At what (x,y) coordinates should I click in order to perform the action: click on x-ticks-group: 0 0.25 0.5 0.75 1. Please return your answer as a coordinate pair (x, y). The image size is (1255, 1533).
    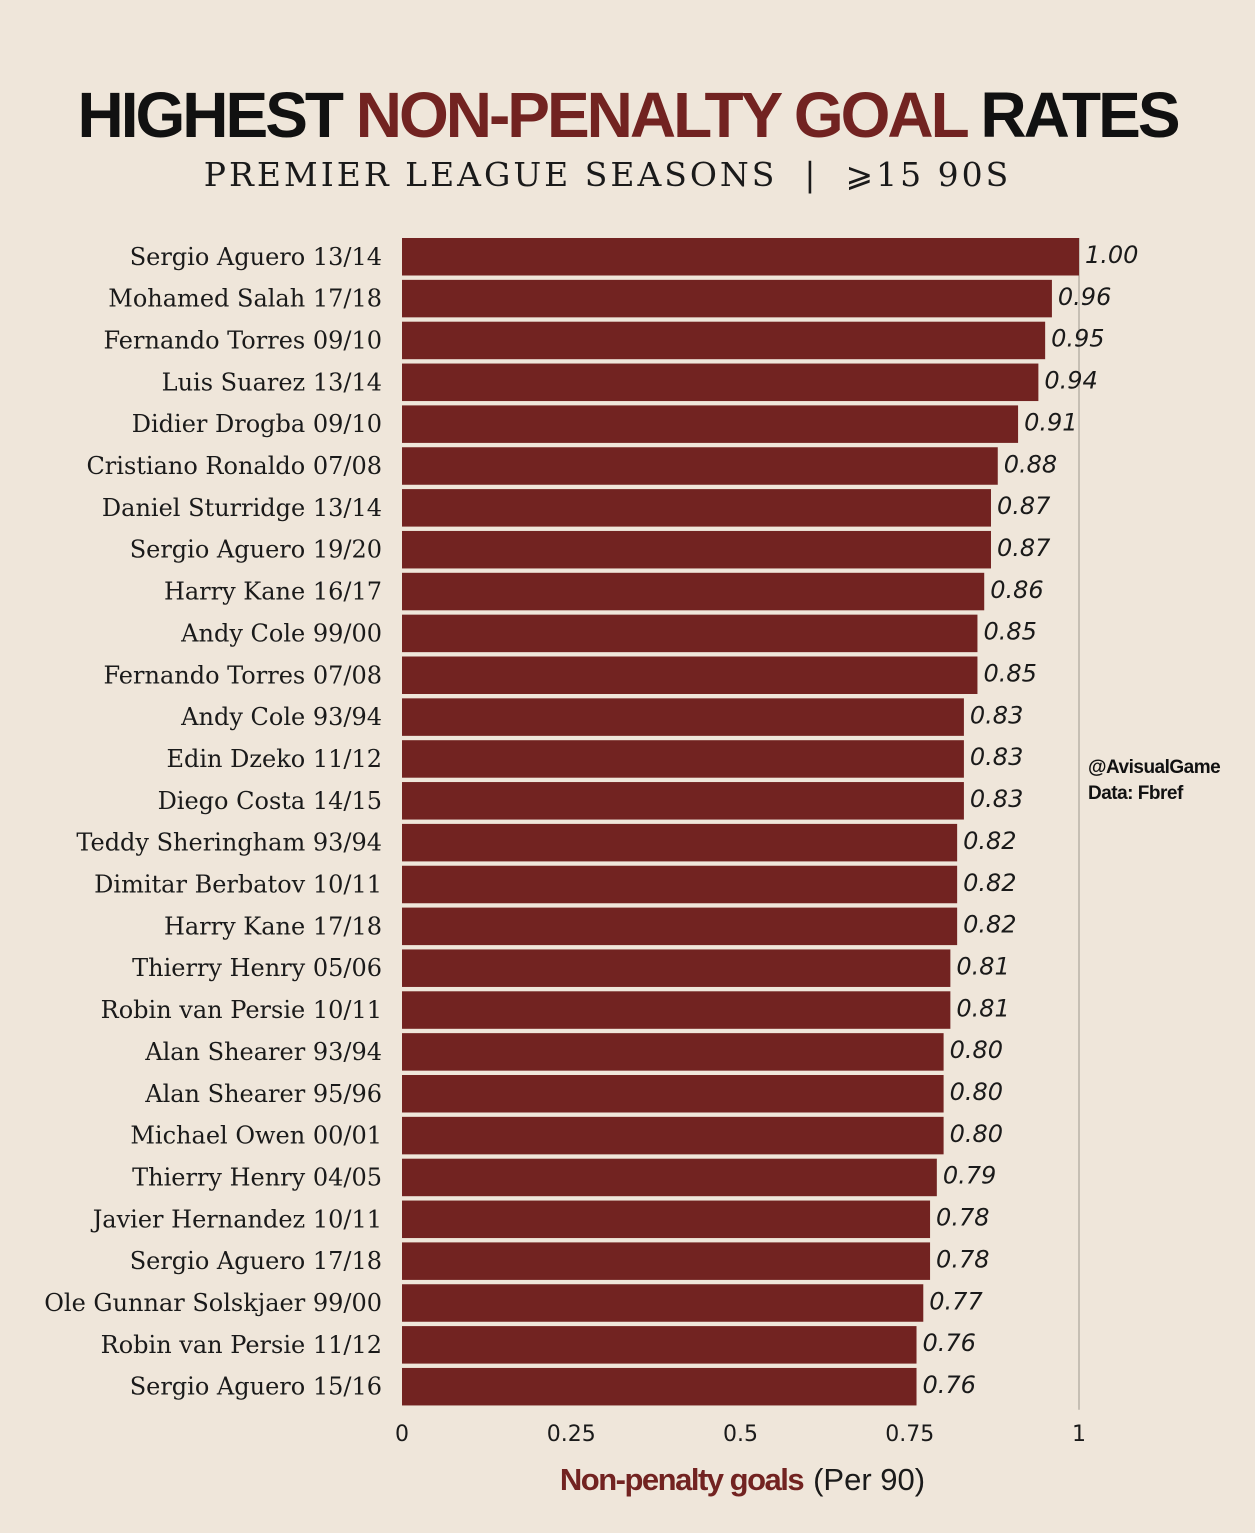
    Looking at the image, I should click on (740, 1434).